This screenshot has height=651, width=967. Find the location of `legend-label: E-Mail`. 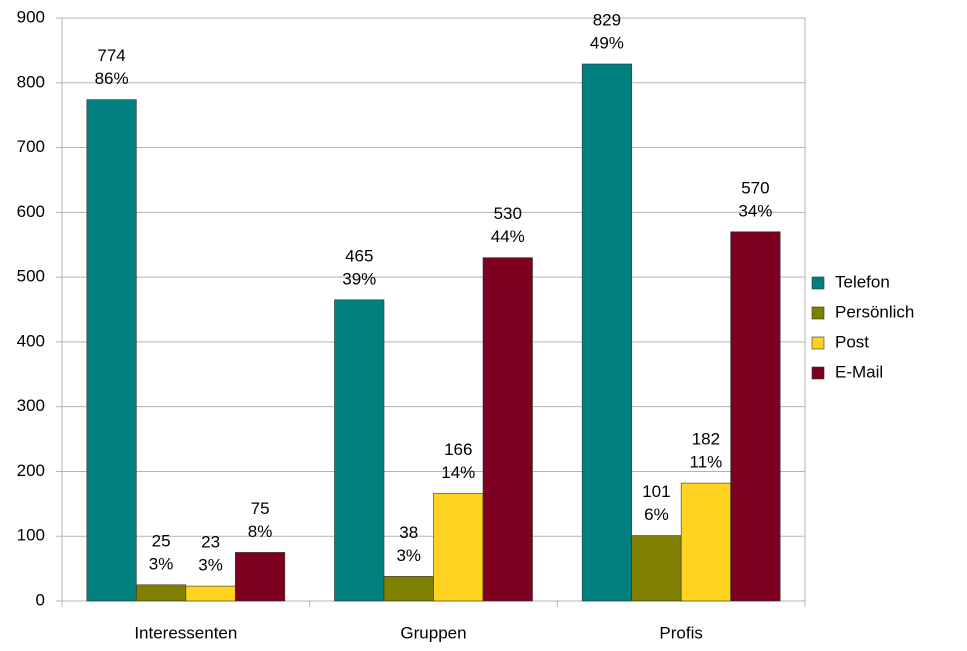

legend-label: E-Mail is located at coordinates (859, 371).